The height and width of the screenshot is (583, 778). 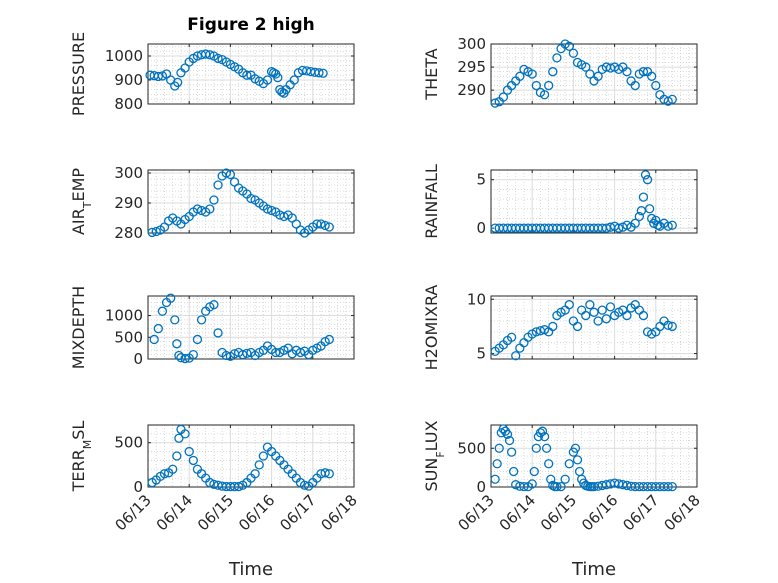 What do you see at coordinates (78, 470) in the screenshot?
I see `y-axis-label-part: TERR` at bounding box center [78, 470].